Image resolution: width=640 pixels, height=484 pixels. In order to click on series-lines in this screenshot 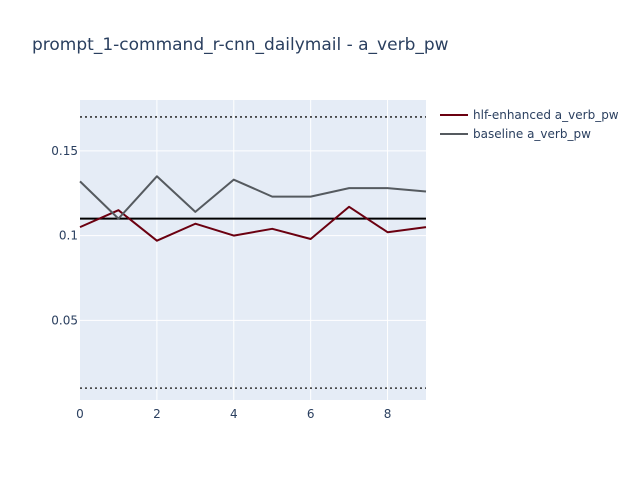, I will do `click(253, 208)`.